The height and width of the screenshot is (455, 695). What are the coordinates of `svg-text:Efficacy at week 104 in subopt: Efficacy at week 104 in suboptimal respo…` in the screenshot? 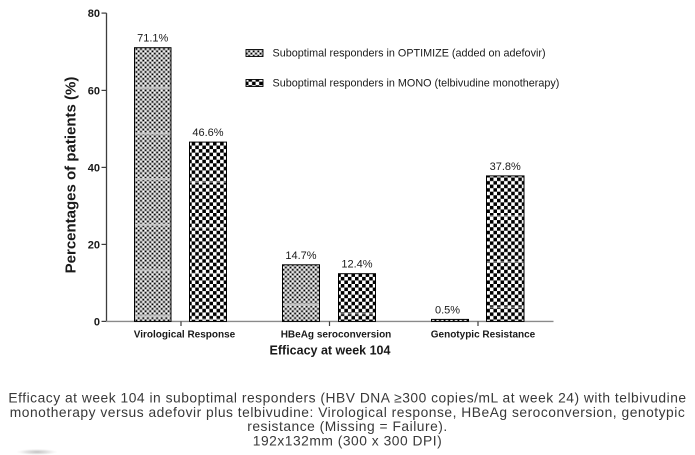 It's located at (347, 398).